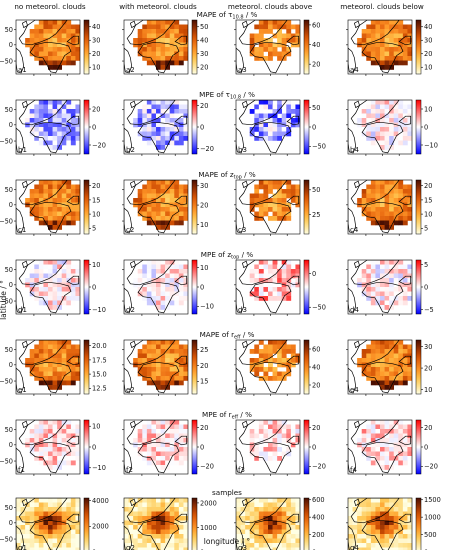 The image size is (454, 550). What do you see at coordinates (226, 175) in the screenshot?
I see `row-title: MAPE of ztop / %` at bounding box center [226, 175].